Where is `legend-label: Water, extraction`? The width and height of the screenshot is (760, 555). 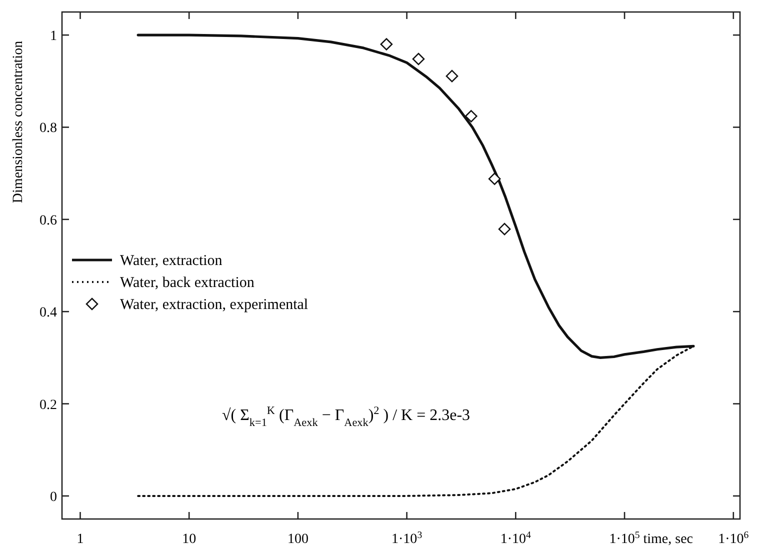 legend-label: Water, extraction is located at coordinates (171, 261).